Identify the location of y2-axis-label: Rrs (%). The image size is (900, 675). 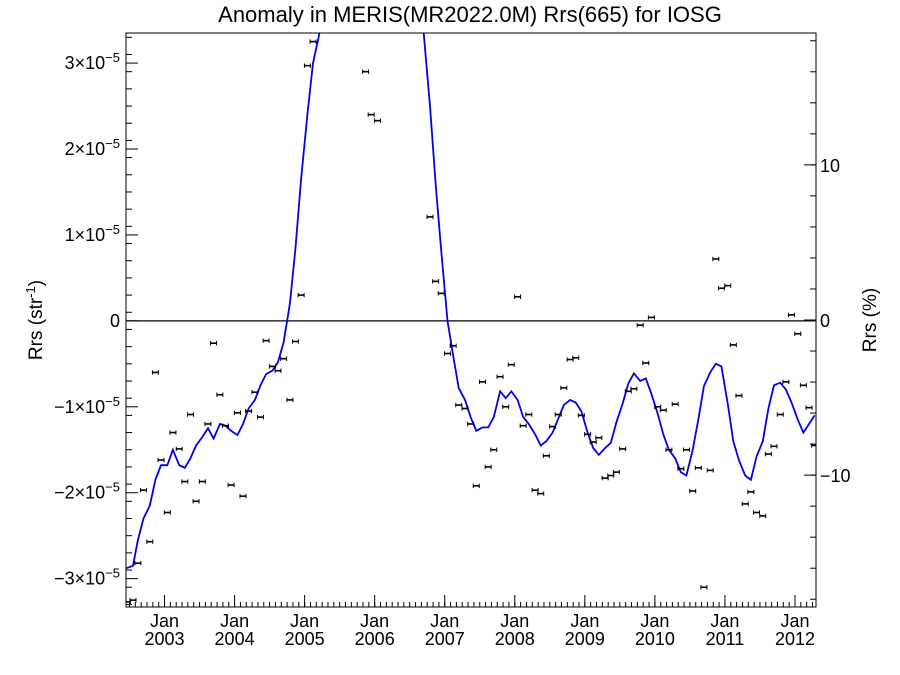
(870, 320).